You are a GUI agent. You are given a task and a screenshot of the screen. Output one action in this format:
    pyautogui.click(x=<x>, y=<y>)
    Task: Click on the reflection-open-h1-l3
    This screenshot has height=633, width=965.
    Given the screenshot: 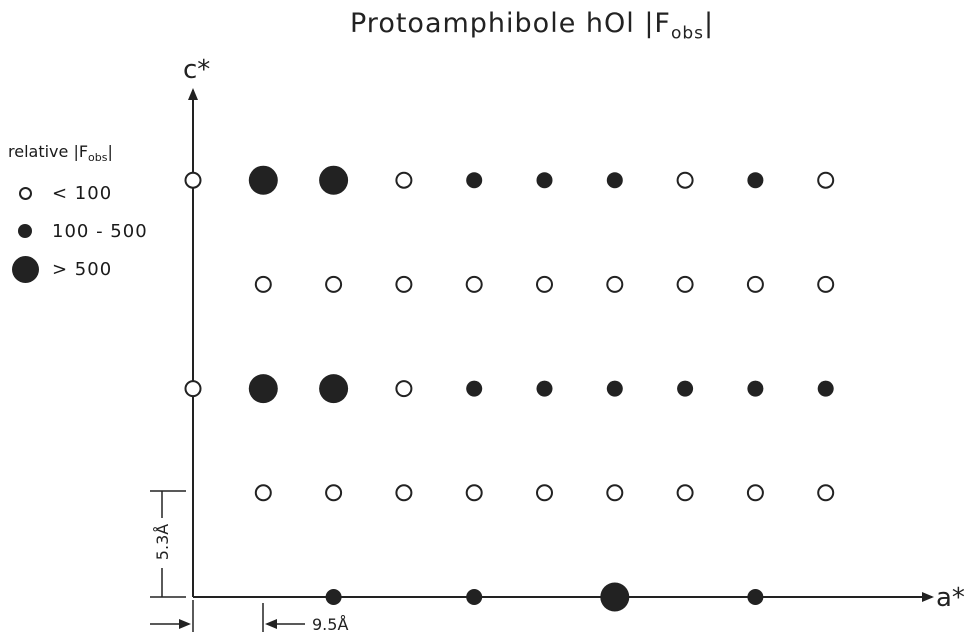 What is the action you would take?
    pyautogui.click(x=263, y=284)
    